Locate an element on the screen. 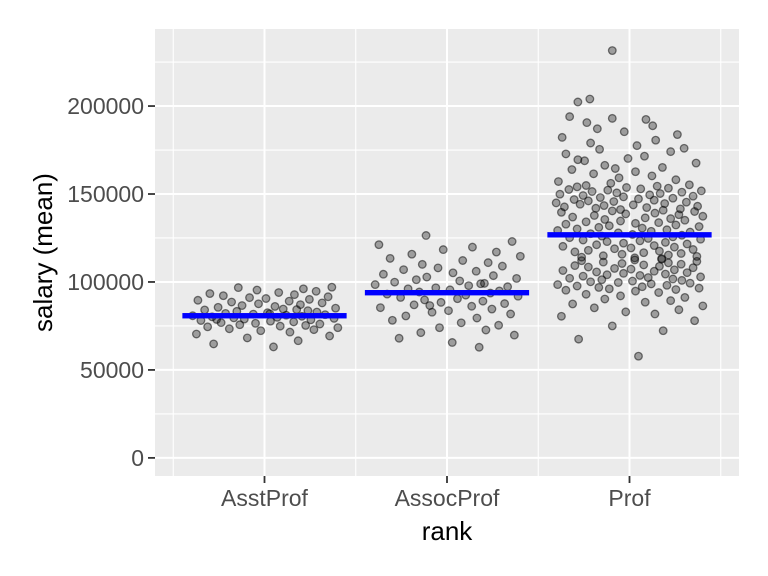 The width and height of the screenshot is (768, 576). y-tick-label: 200000 is located at coordinates (105, 106).